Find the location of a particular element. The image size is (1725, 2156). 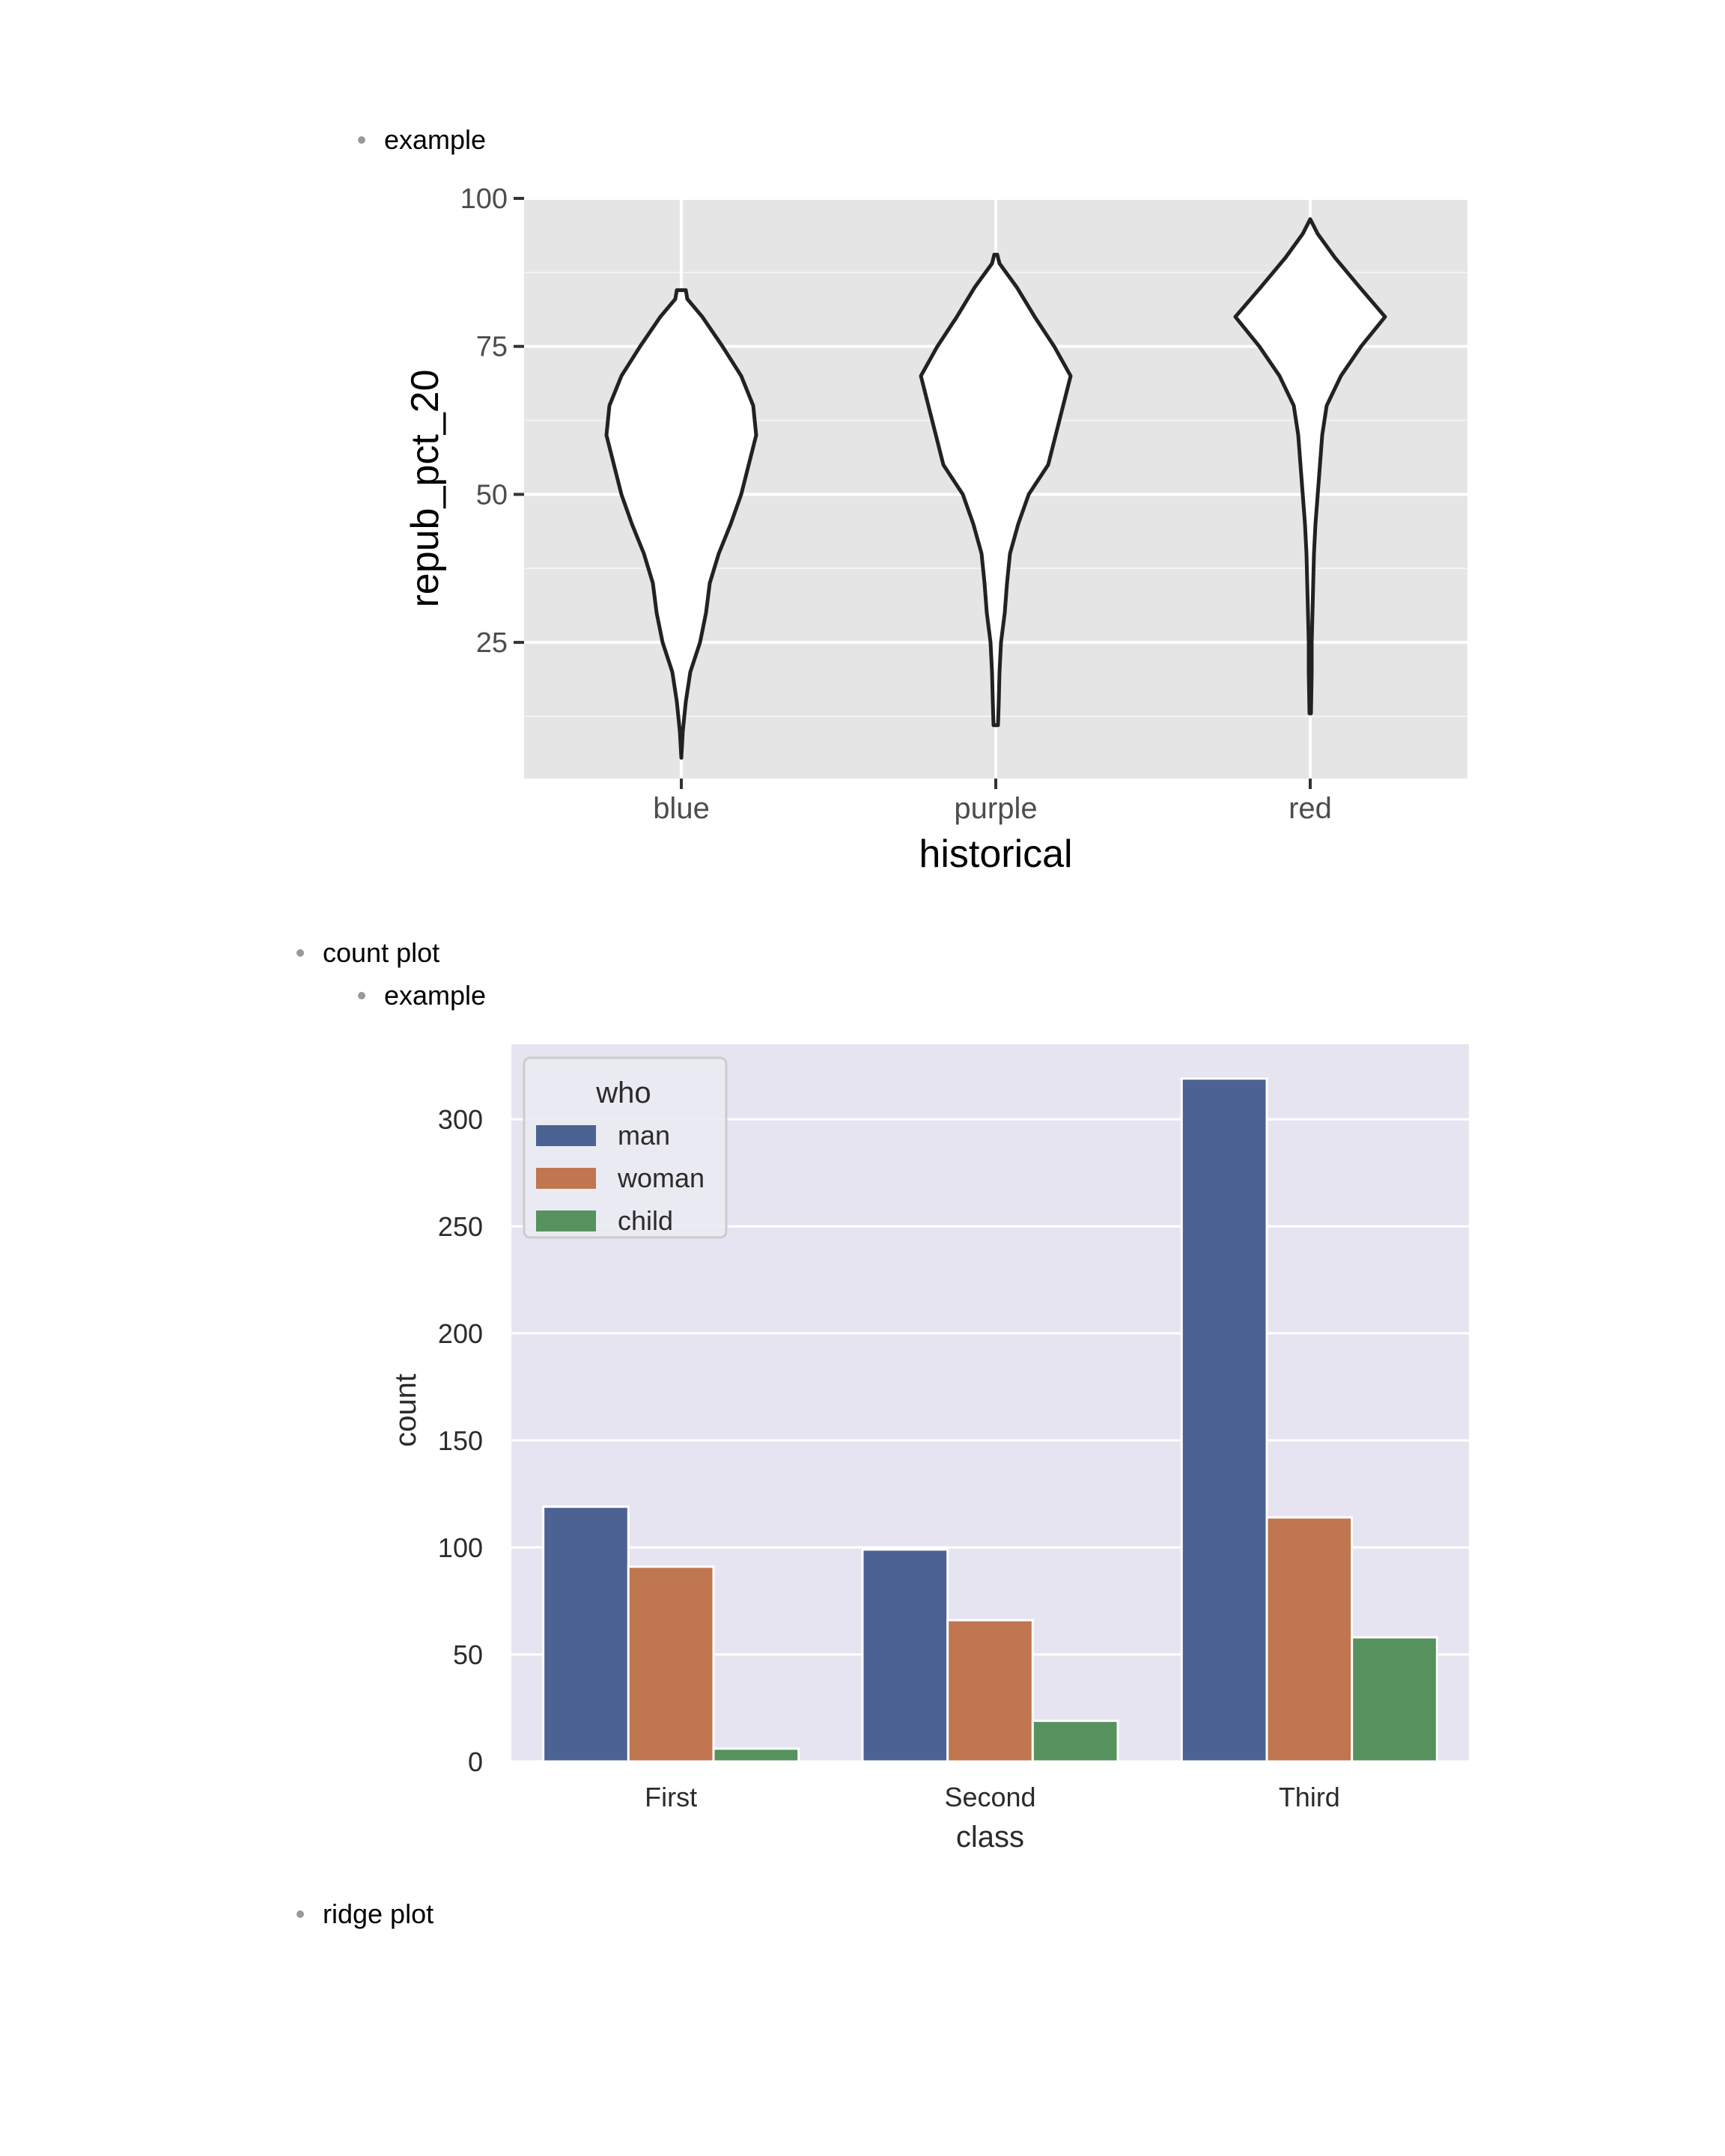

violin-blue is located at coordinates (681, 524).